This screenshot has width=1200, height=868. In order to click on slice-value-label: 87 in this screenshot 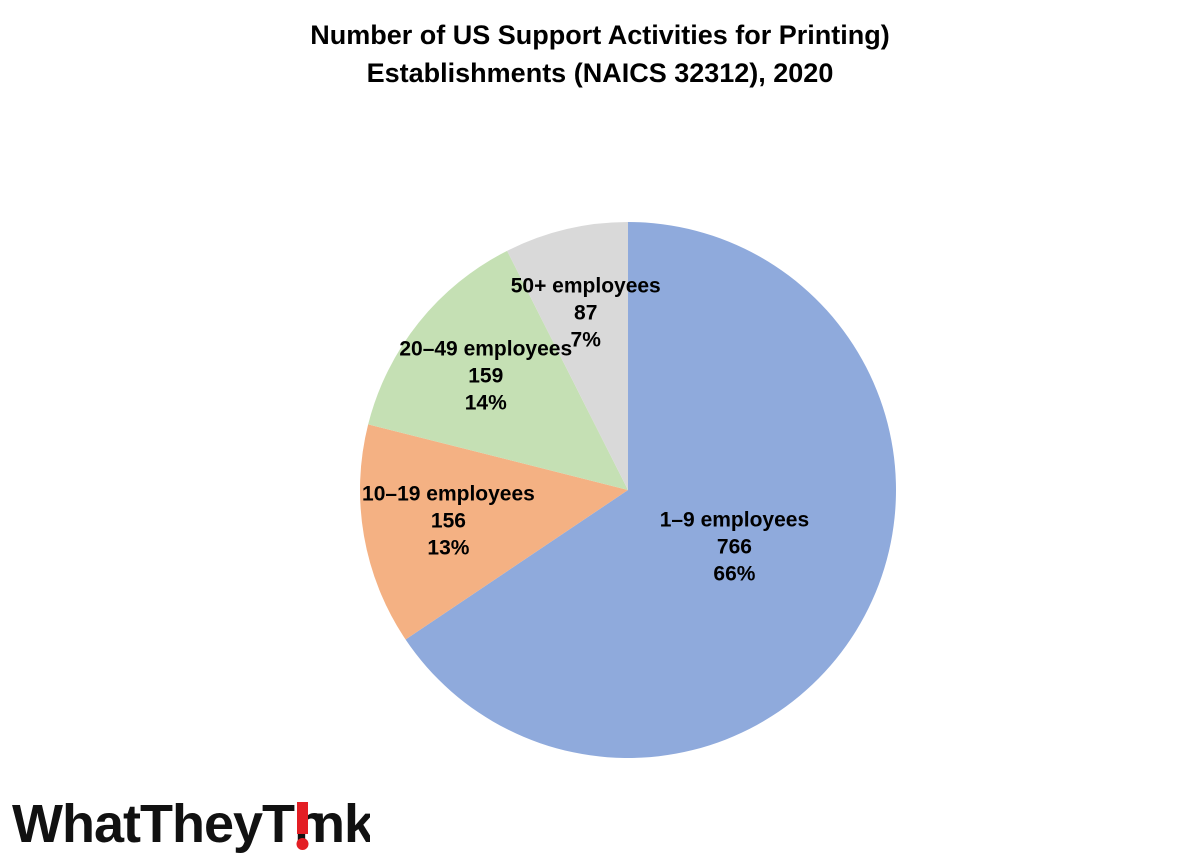, I will do `click(586, 313)`.